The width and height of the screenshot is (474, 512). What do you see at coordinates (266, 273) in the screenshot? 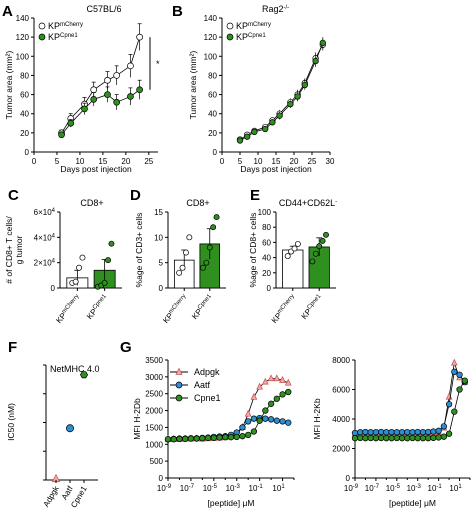
I see `e-ytick-label: 20` at bounding box center [266, 273].